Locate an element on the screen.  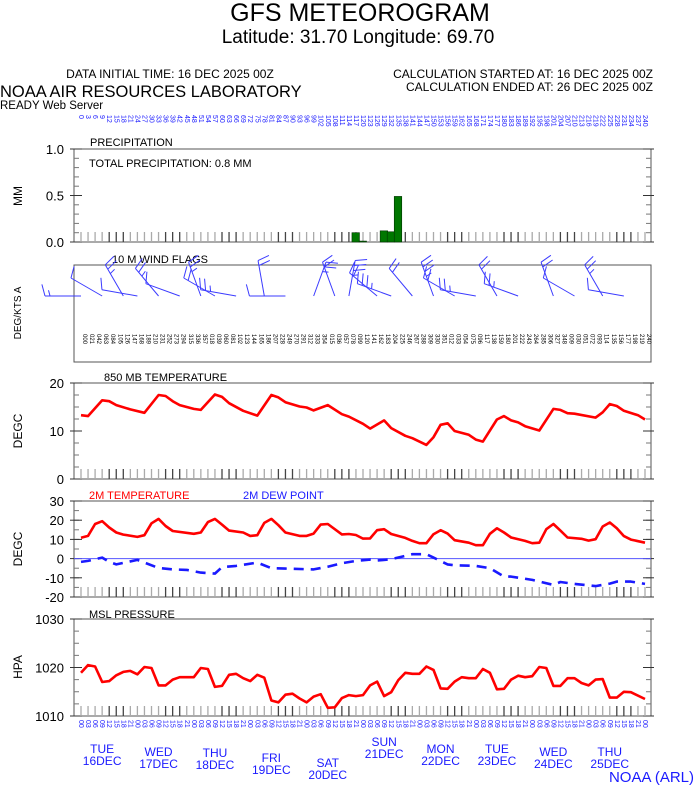
forecast-hour-label: 120 is located at coordinates (362, 121).